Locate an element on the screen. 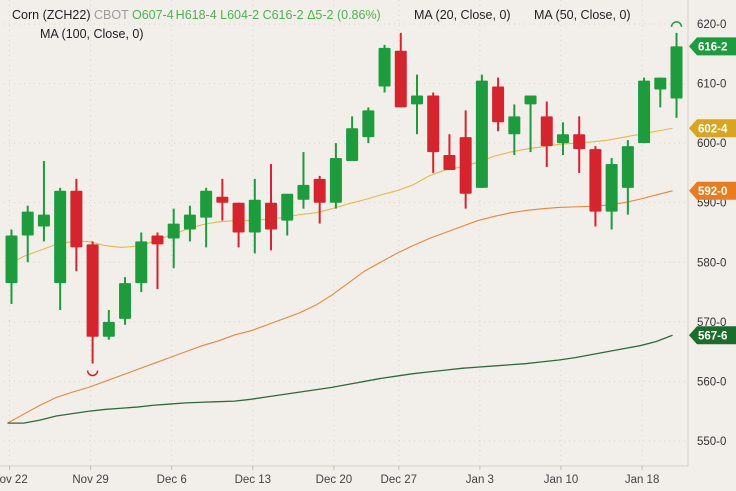 The image size is (736, 491). last-price-tag-label: 616-2 is located at coordinates (712, 47).